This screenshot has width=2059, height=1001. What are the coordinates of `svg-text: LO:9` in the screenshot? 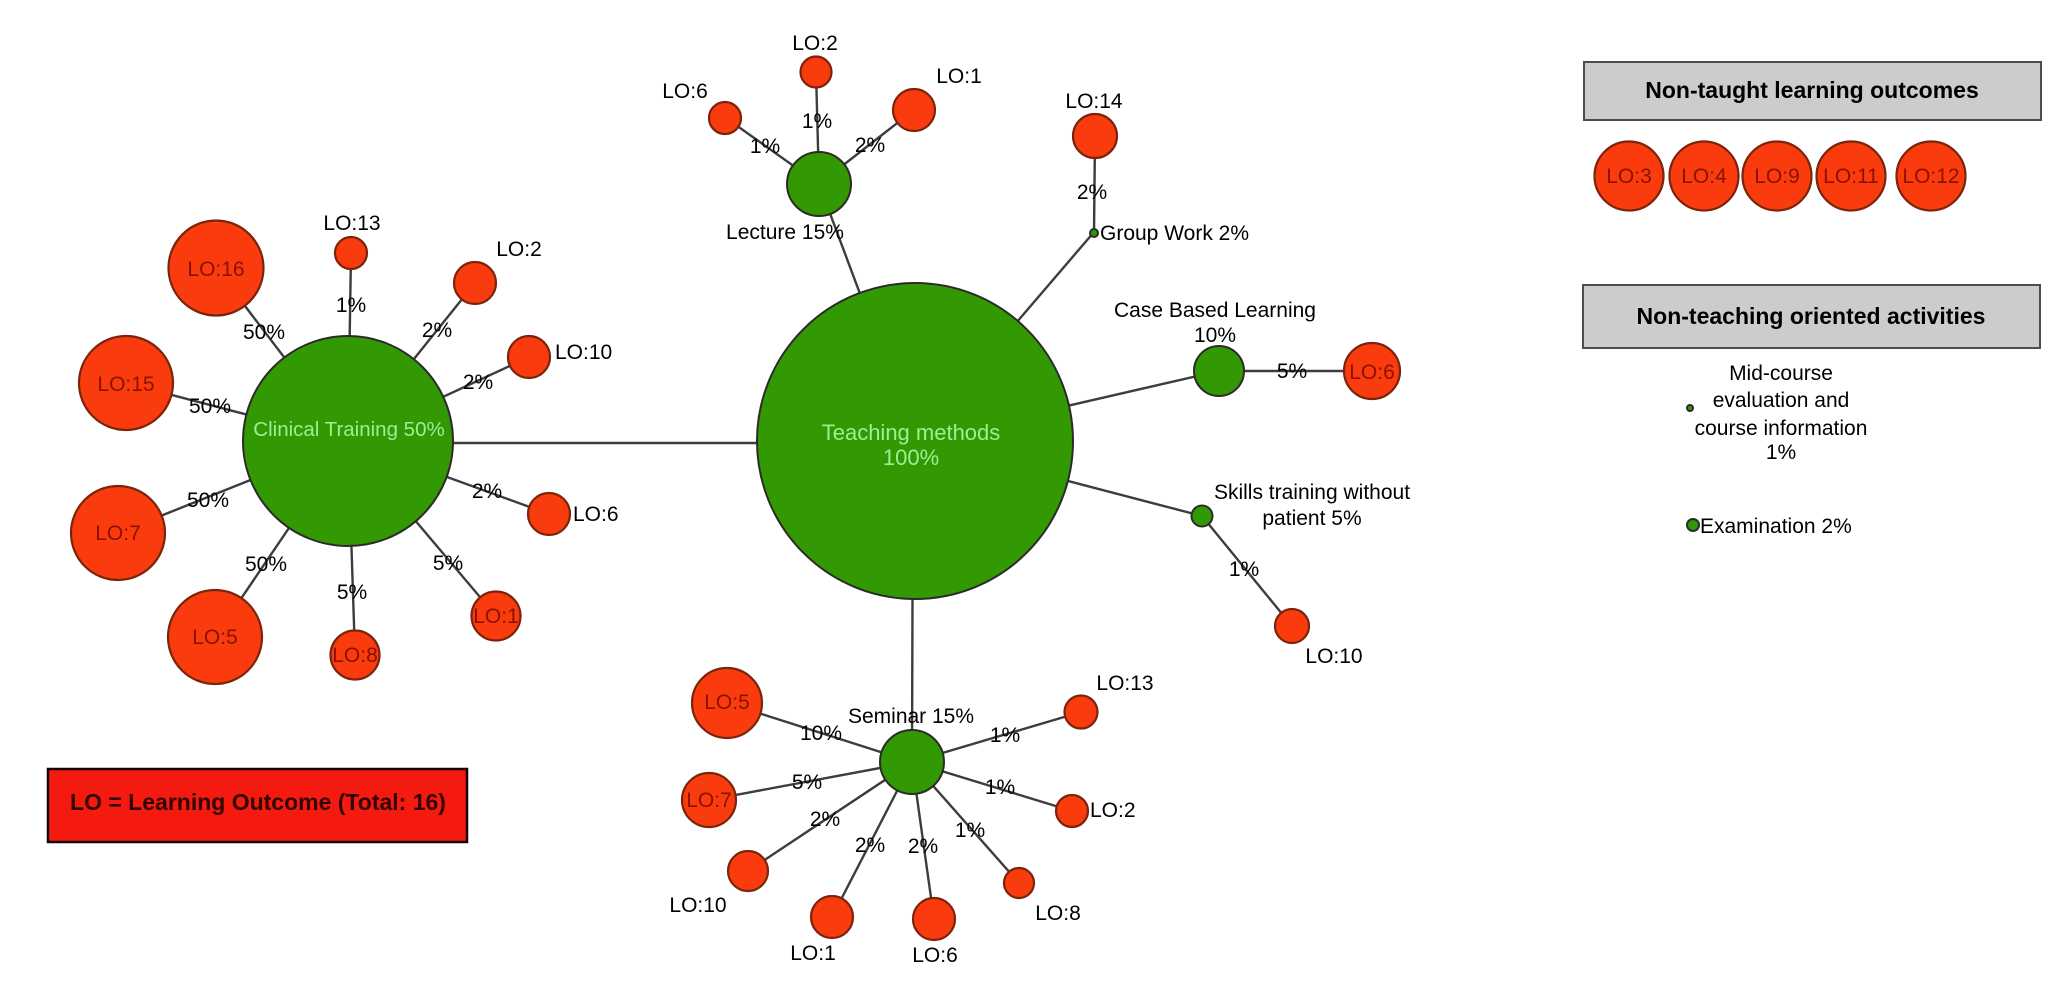 It's located at (1777, 176).